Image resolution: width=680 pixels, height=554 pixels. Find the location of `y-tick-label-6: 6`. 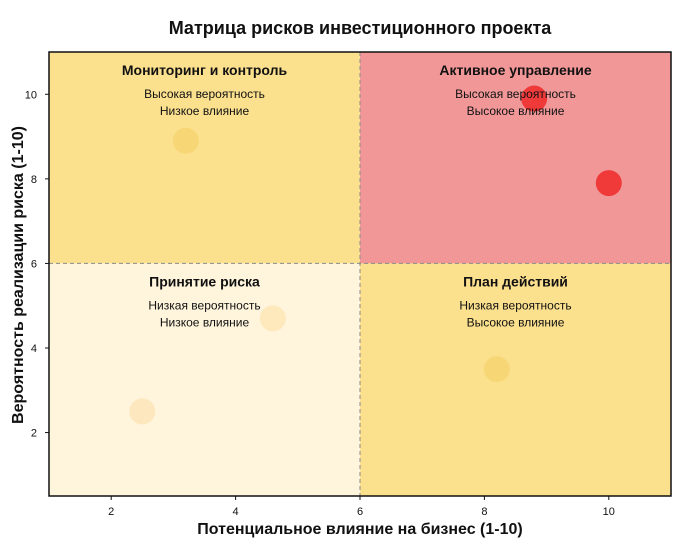

y-tick-label-6: 6 is located at coordinates (34, 264).